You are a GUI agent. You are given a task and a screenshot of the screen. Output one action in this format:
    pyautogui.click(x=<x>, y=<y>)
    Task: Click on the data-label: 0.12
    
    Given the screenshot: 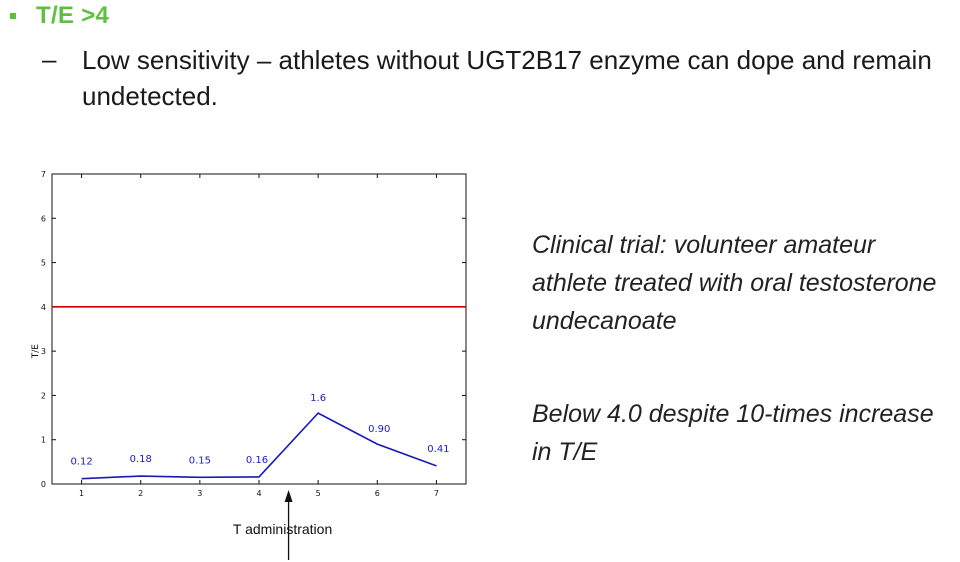 What is the action you would take?
    pyautogui.click(x=81, y=462)
    